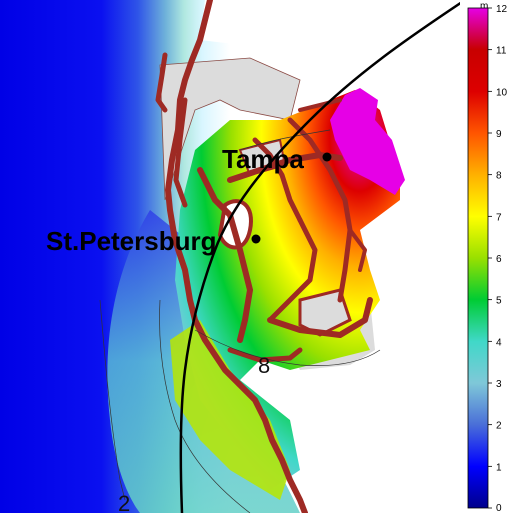  What do you see at coordinates (264, 365) in the screenshot?
I see `contour-label-8: 8` at bounding box center [264, 365].